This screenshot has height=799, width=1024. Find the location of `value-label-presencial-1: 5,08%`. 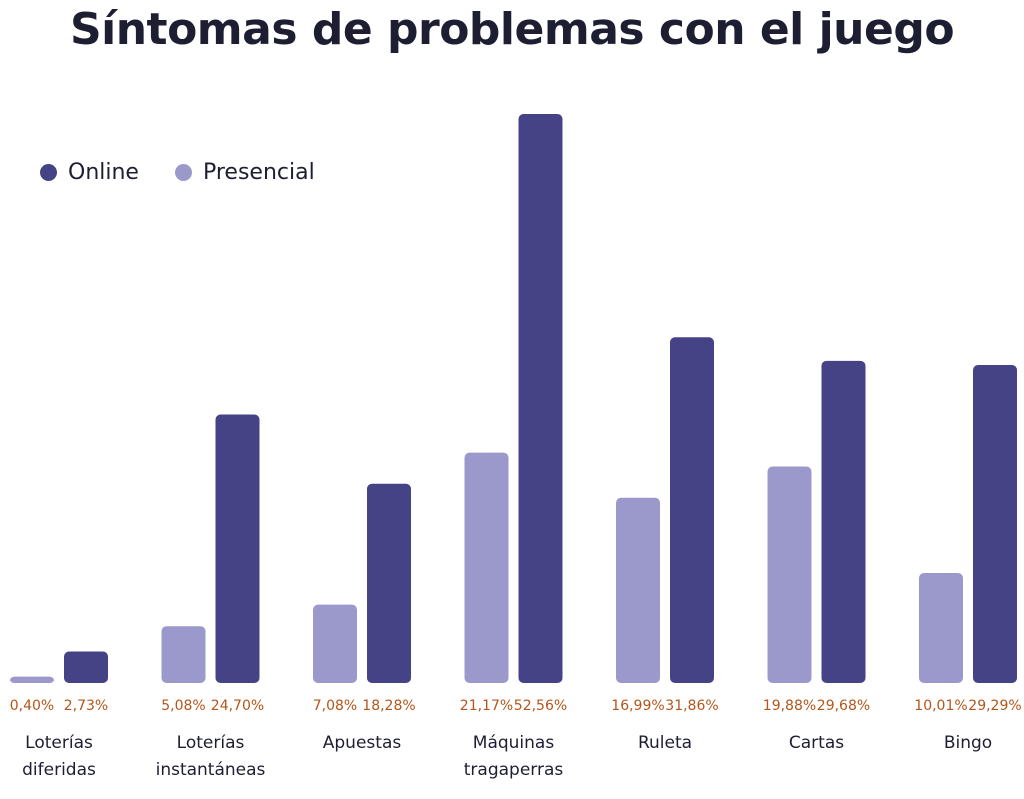

value-label-presencial-1: 5,08% is located at coordinates (183, 706).